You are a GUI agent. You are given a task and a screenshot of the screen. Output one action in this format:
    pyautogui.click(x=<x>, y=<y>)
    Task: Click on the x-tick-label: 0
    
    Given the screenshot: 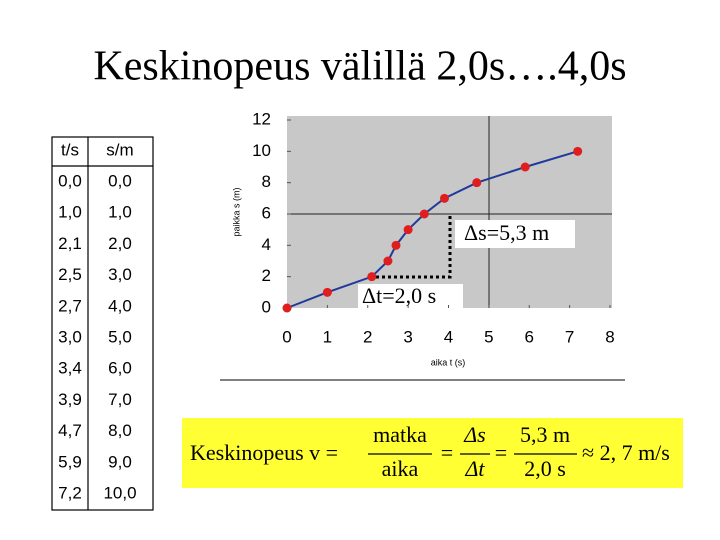 What is the action you would take?
    pyautogui.click(x=286, y=336)
    